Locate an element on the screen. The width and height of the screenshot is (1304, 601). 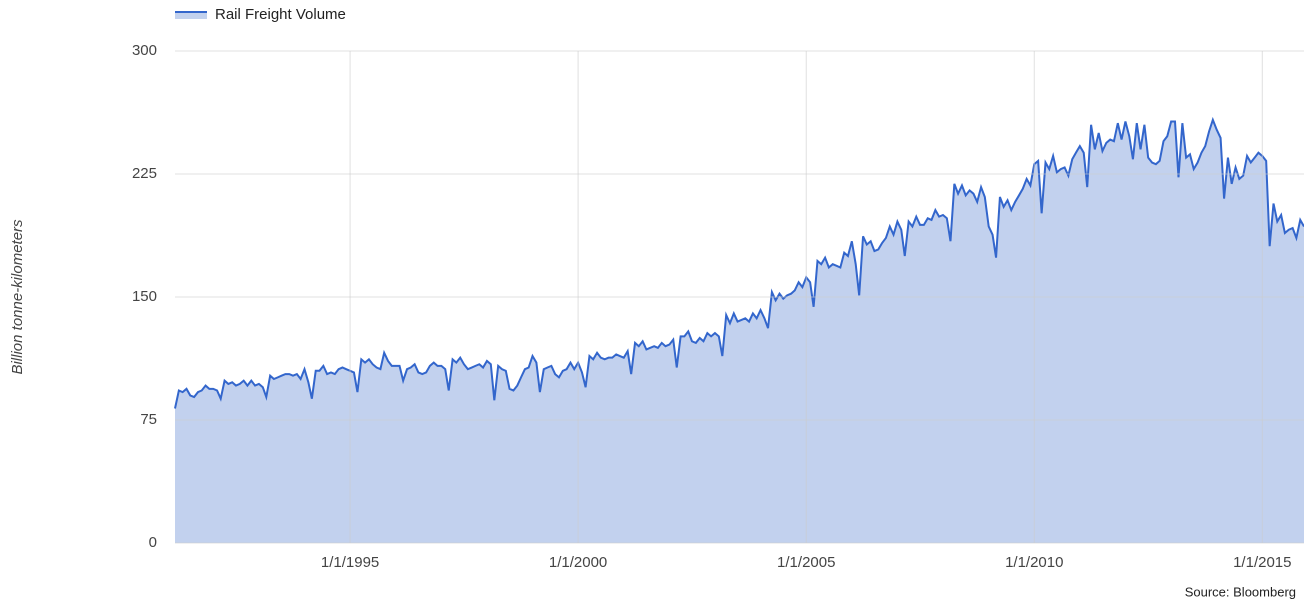
x-tick-label: 1/1/2000 is located at coordinates (578, 562).